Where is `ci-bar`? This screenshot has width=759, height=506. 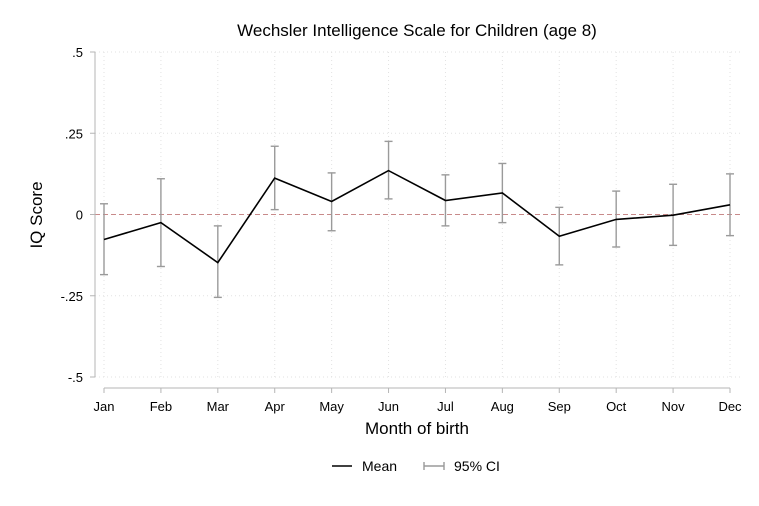 ci-bar is located at coordinates (730, 205).